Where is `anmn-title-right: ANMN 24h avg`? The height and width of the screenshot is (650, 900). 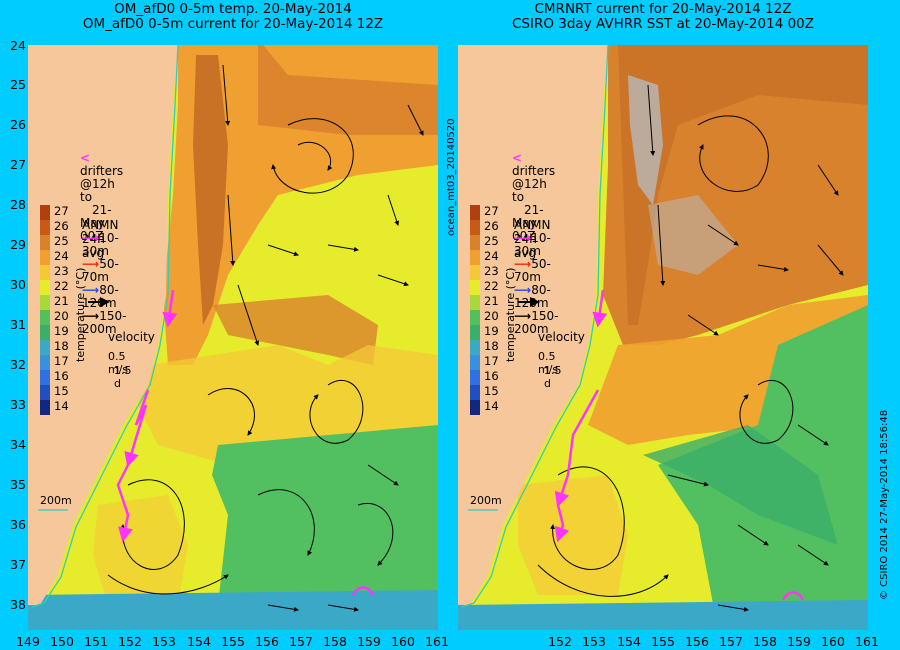 anmn-title-right: ANMN 24h avg is located at coordinates (532, 239).